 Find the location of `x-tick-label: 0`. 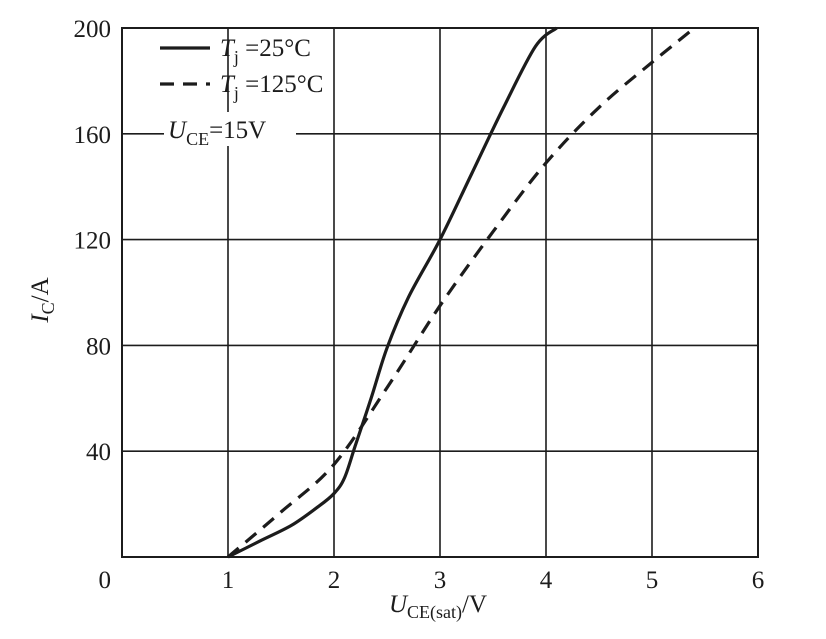

x-tick-label: 0 is located at coordinates (105, 580).